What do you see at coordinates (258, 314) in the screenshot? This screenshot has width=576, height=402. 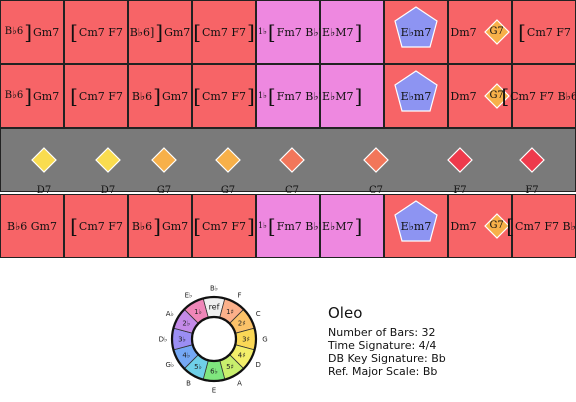 I see `wheel-outer-label: C` at bounding box center [258, 314].